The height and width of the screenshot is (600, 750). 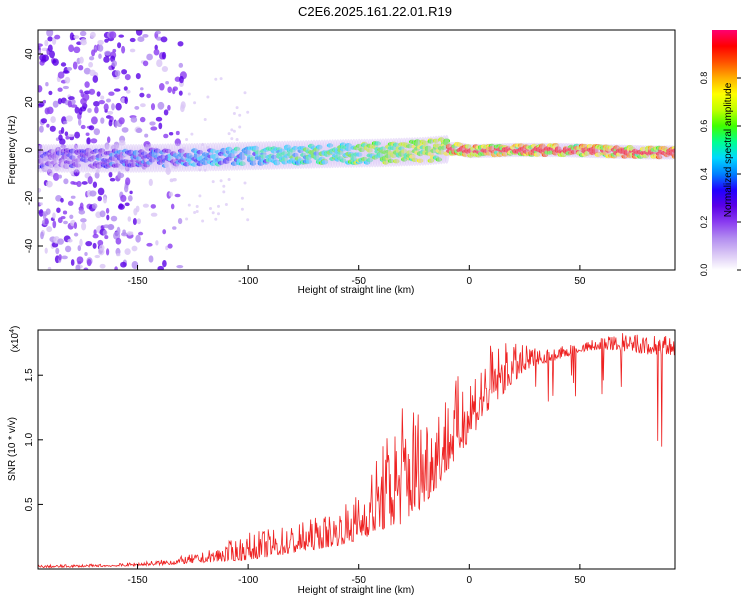 What do you see at coordinates (15, 339) in the screenshot?
I see `snr-multiplier: (x104)` at bounding box center [15, 339].